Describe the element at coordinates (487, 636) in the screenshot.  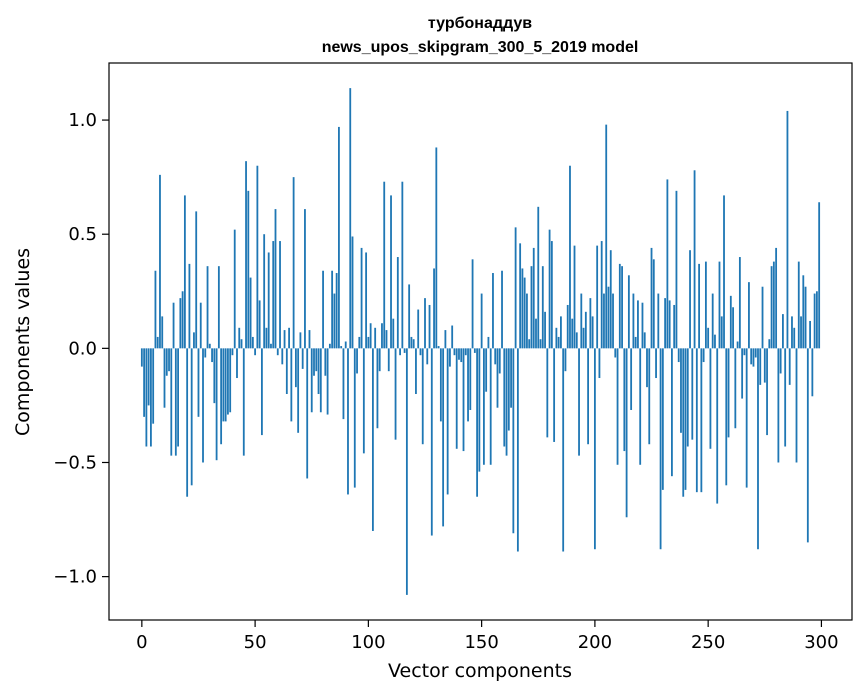
I see `x-axis-ticks: 0 50 100 150 200 250 300` at that location.